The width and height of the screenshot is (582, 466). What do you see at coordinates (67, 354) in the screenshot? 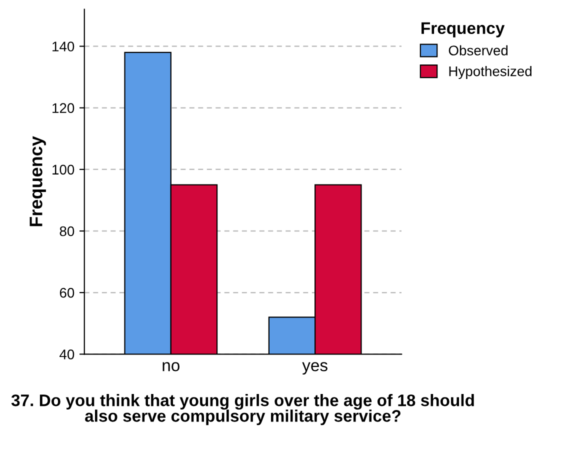
I see `y-tick-label: 40` at bounding box center [67, 354].